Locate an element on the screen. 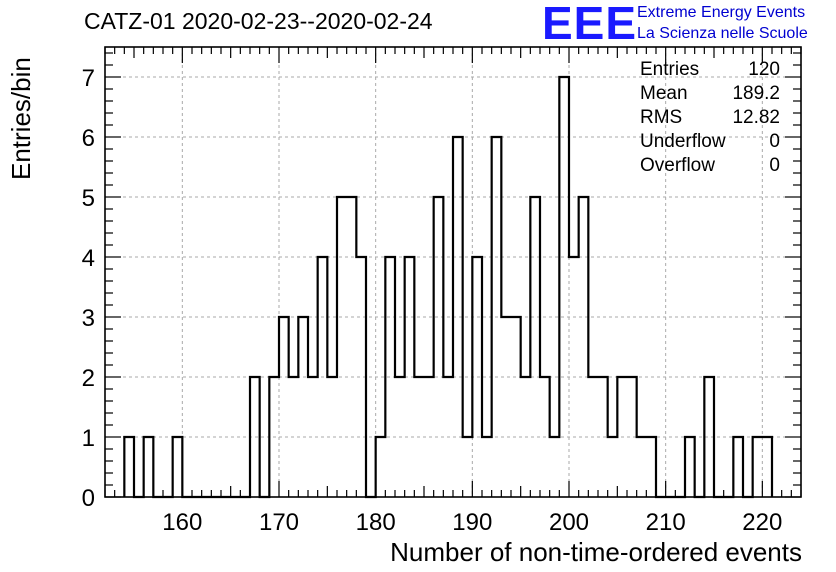  logo-line-2: La Scienza nelle Scuole is located at coordinates (722, 33).